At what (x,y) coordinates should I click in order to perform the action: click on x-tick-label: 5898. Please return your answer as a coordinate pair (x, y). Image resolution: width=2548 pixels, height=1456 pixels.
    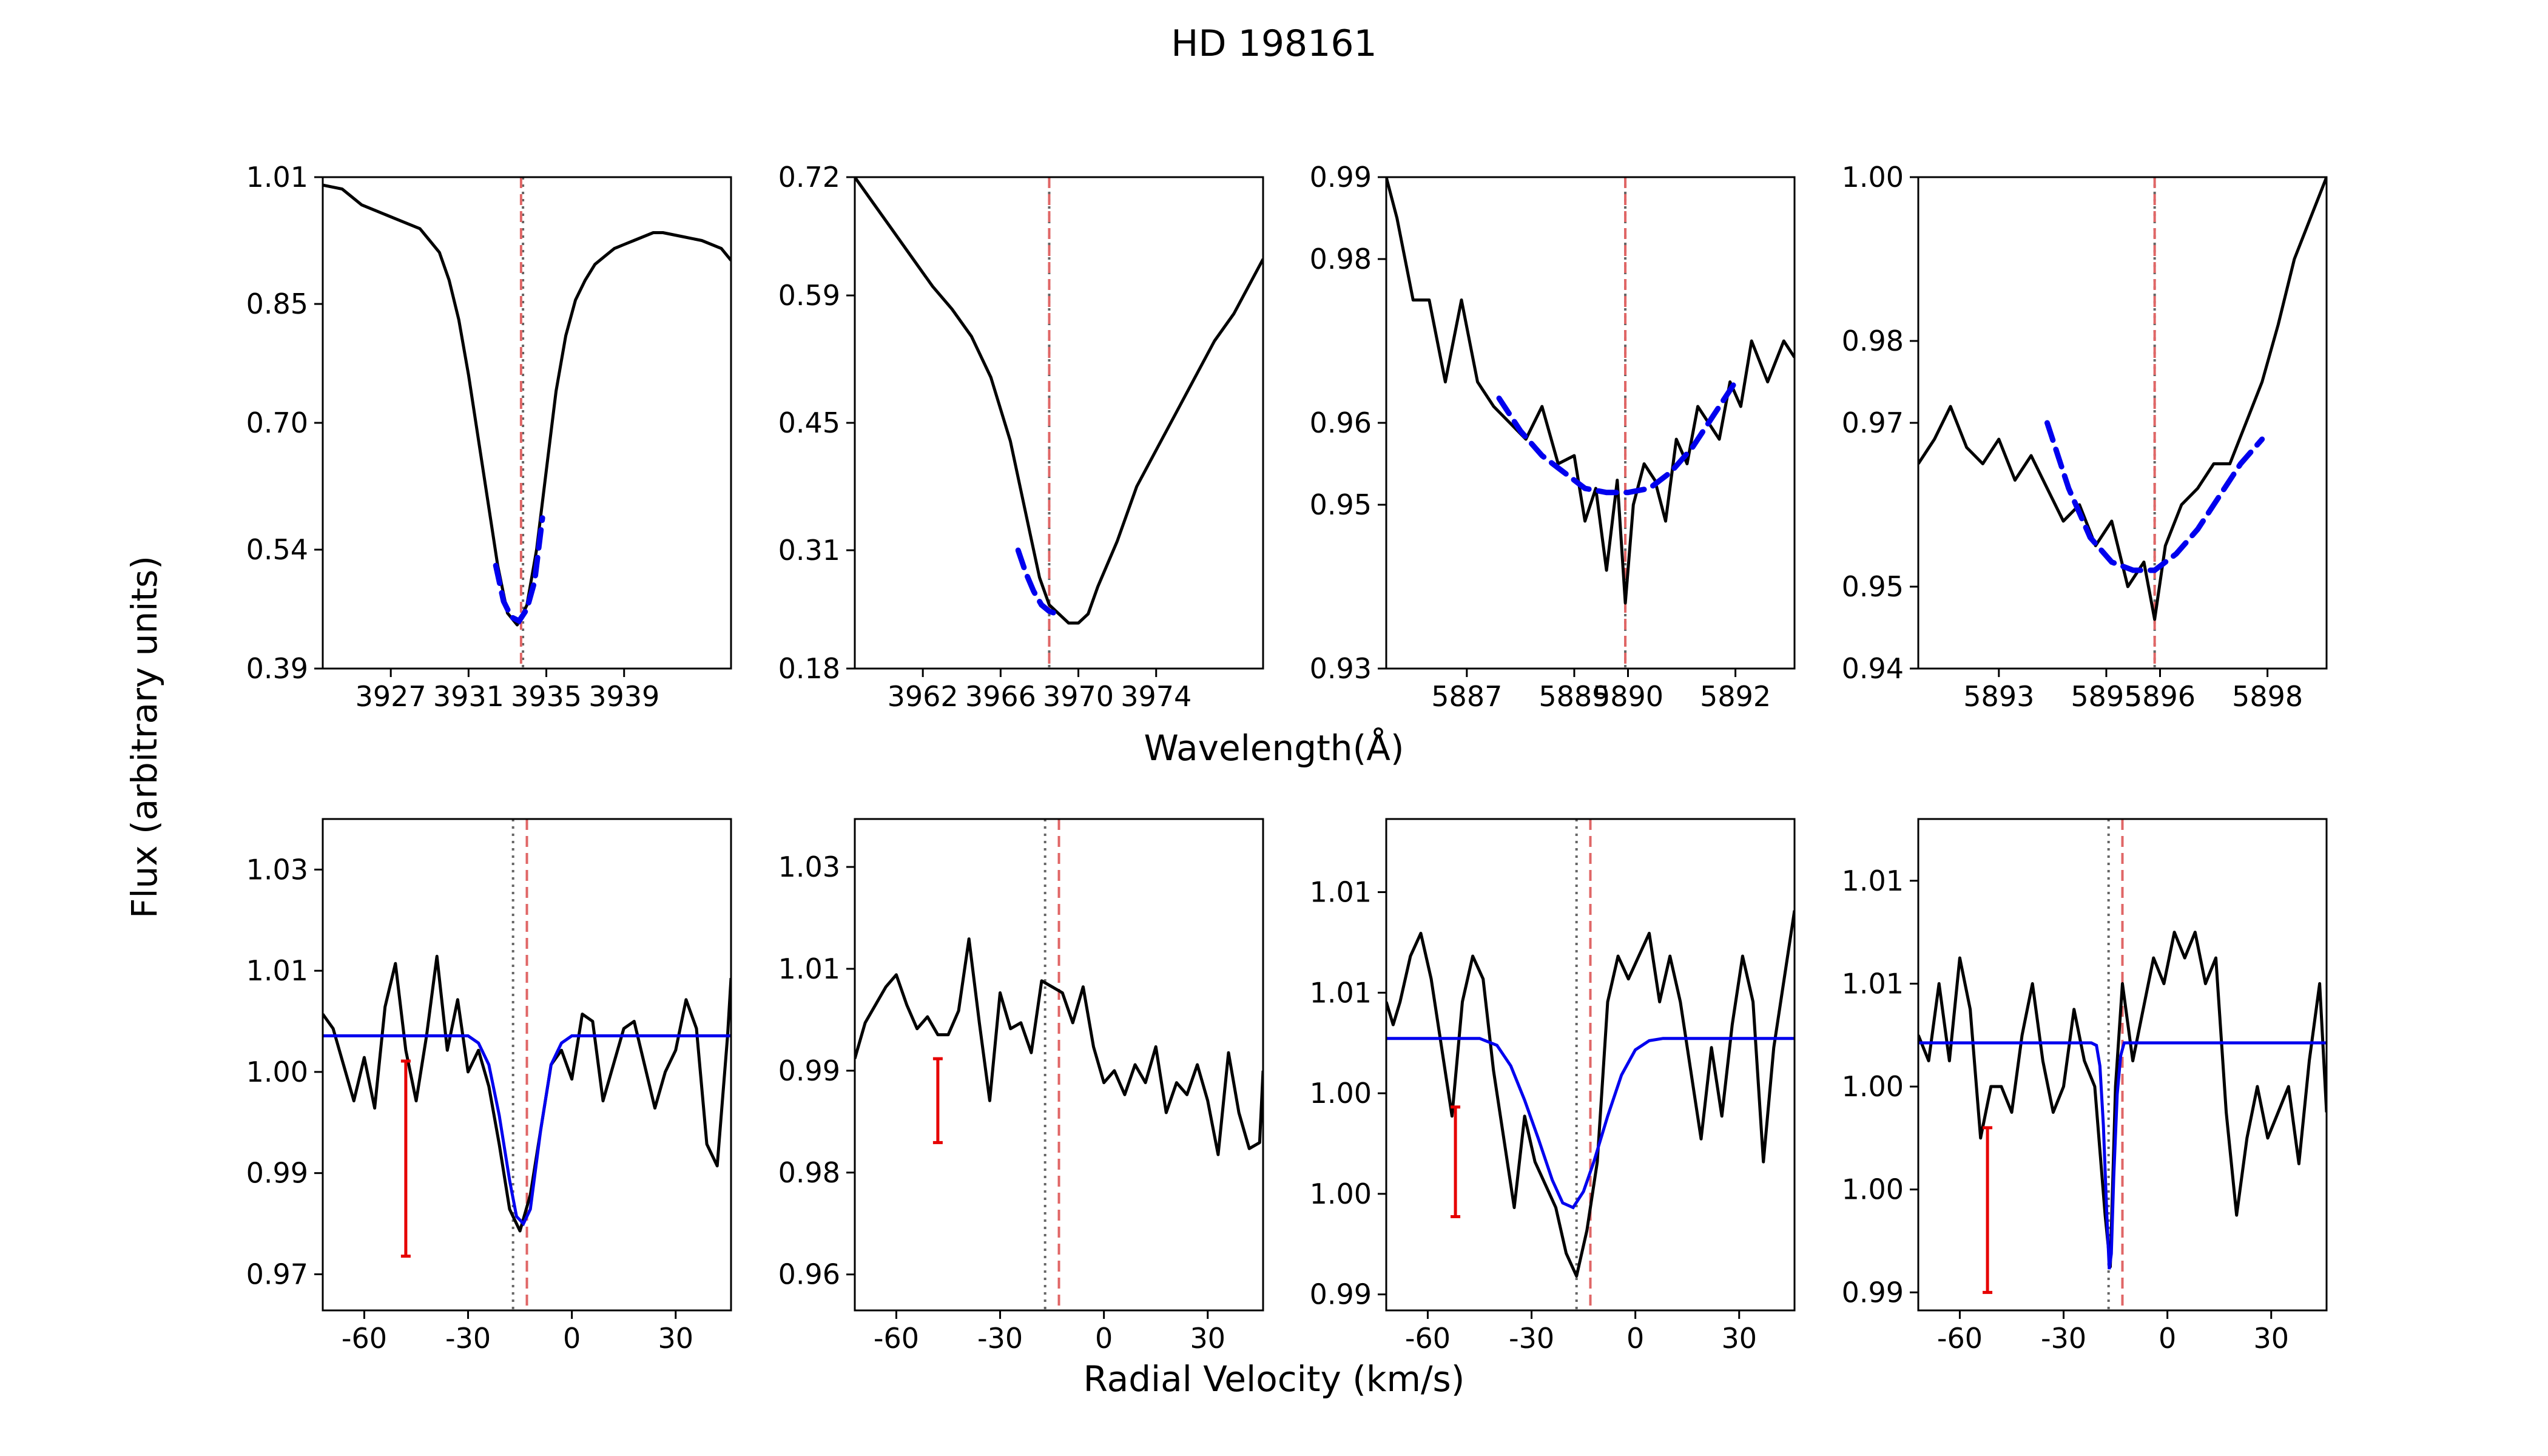
    Looking at the image, I should click on (2267, 696).